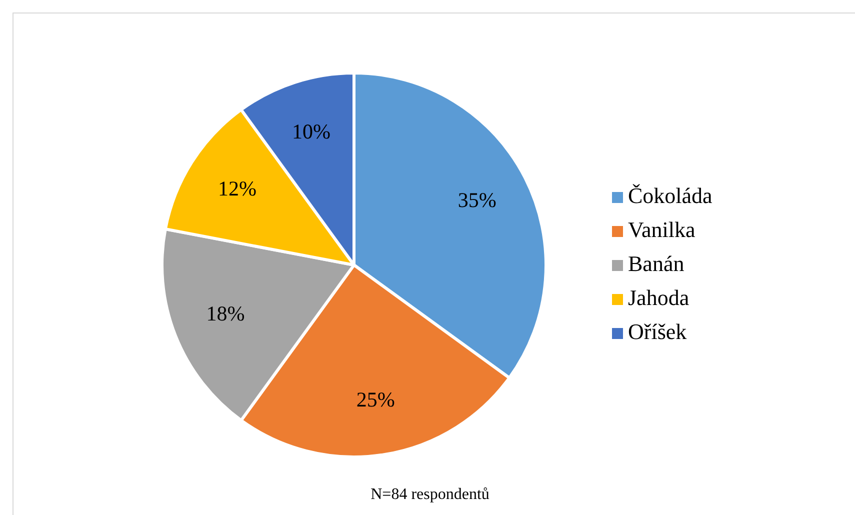 Image resolution: width=855 pixels, height=515 pixels. What do you see at coordinates (657, 331) in the screenshot?
I see `legend-label: Oříšek` at bounding box center [657, 331].